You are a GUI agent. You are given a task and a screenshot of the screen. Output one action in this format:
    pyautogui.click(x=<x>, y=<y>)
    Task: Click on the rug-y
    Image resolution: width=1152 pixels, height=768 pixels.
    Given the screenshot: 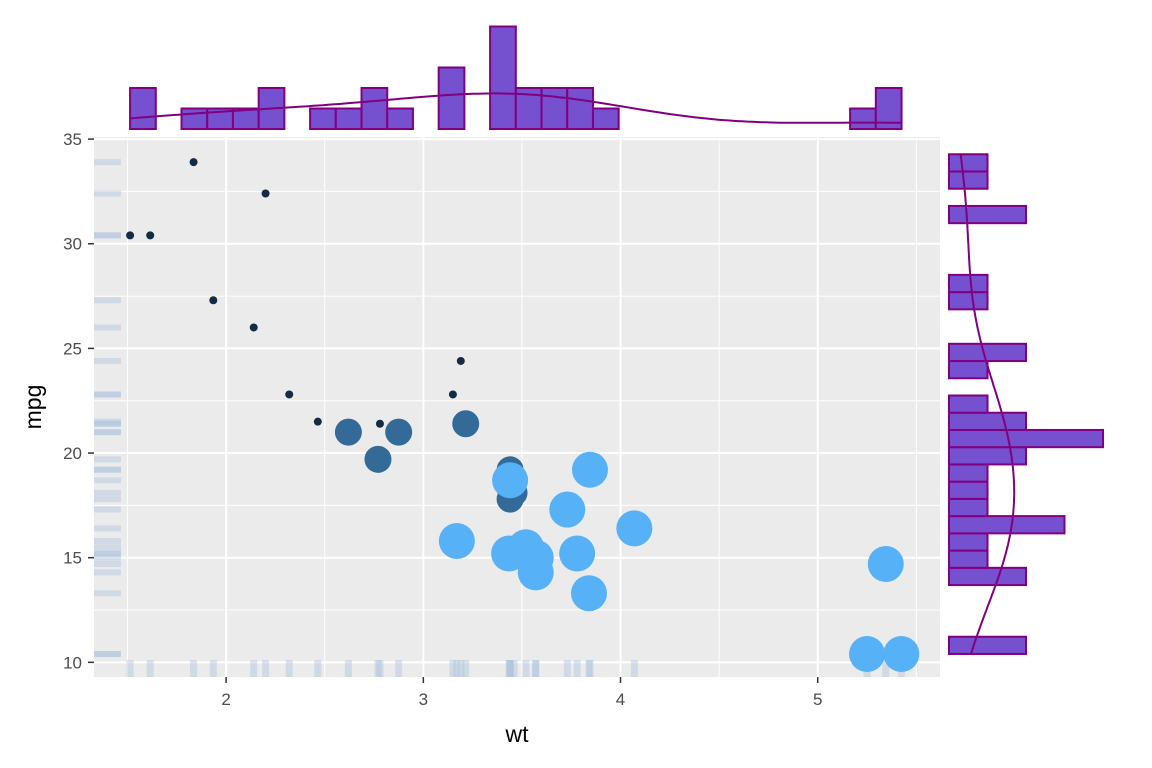 What is the action you would take?
    pyautogui.click(x=107, y=408)
    